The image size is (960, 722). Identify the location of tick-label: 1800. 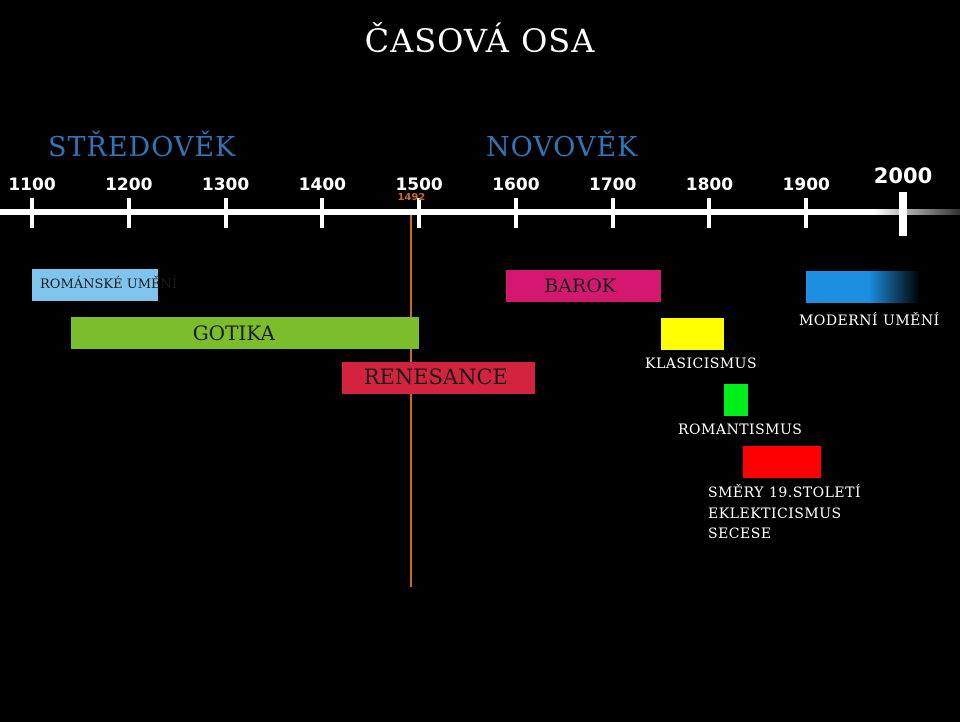
(709, 185).